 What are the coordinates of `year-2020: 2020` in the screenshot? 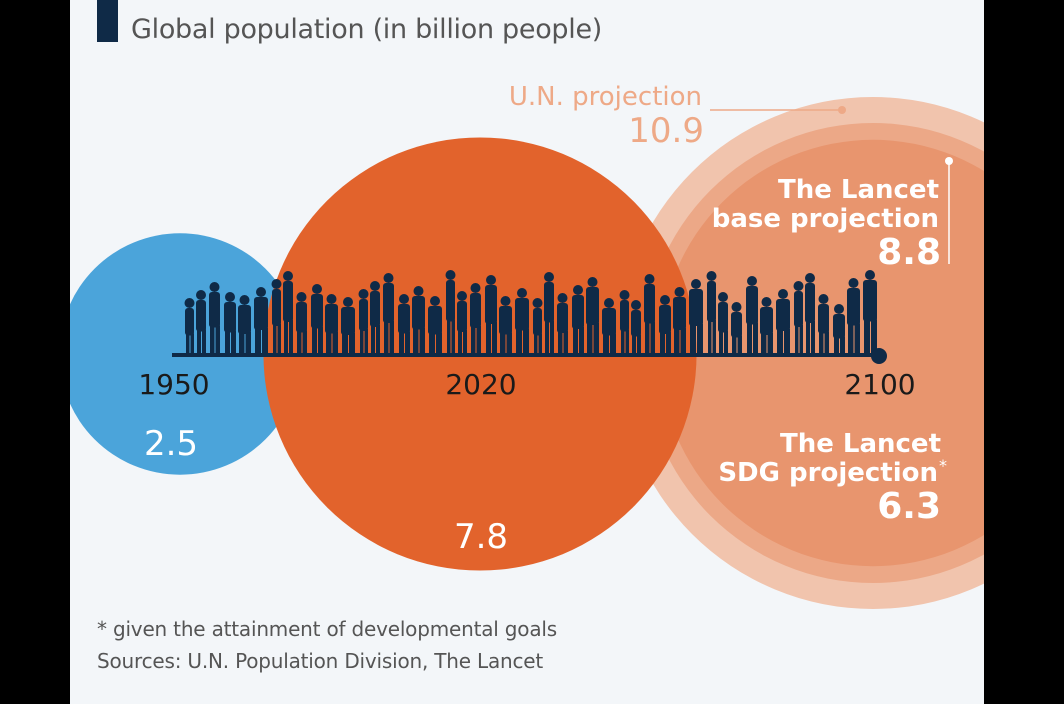 It's located at (480, 384).